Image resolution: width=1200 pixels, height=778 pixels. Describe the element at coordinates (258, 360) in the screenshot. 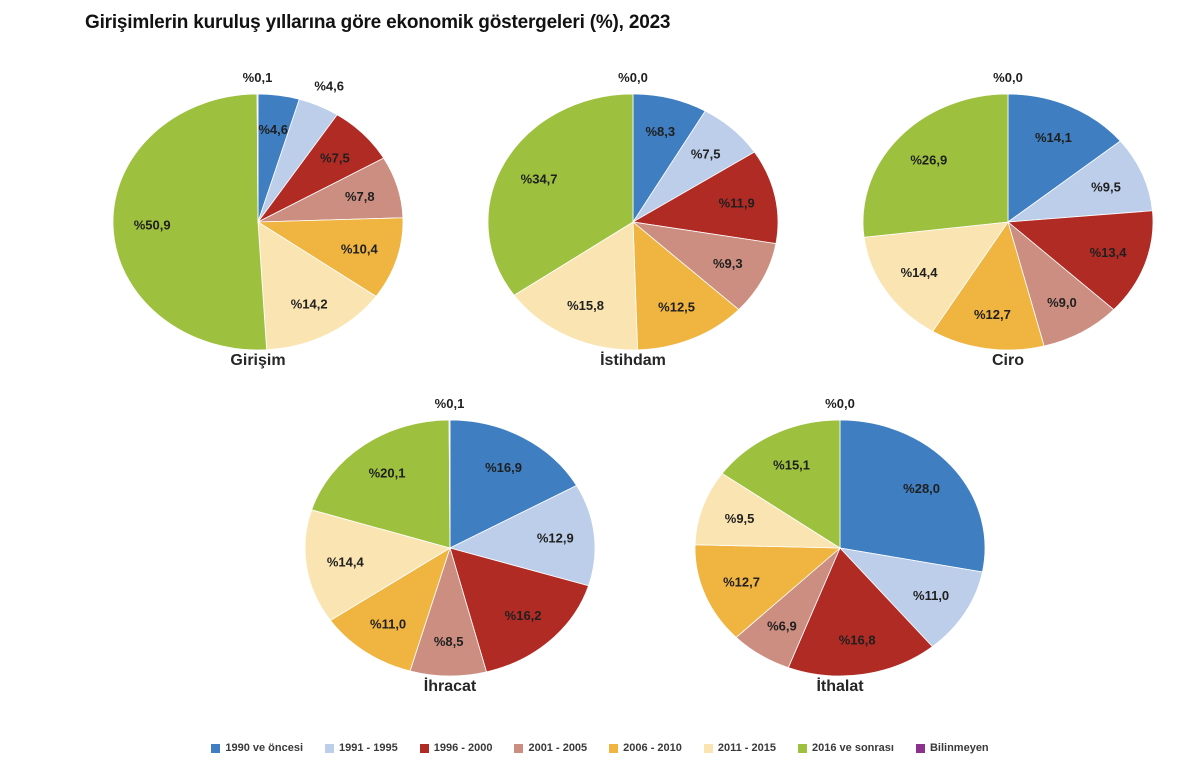

I see `pie-title: Girişim` at that location.